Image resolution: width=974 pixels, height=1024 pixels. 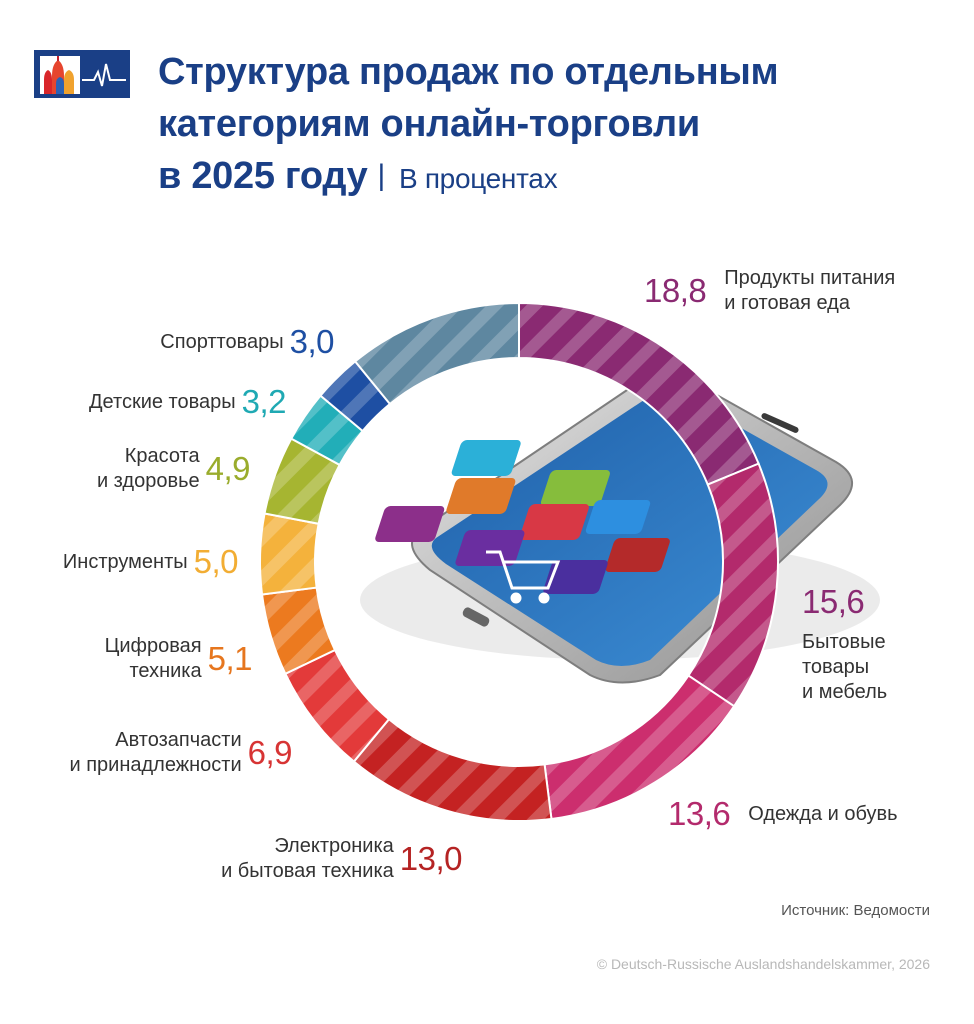 What do you see at coordinates (263, 176) in the screenshot?
I see `title-line-3: в 2025 году` at bounding box center [263, 176].